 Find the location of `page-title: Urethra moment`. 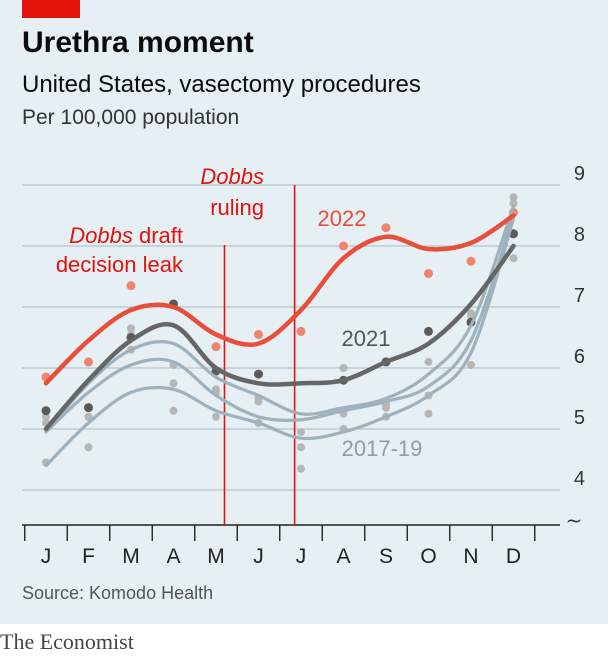

page-title: Urethra moment is located at coordinates (138, 42).